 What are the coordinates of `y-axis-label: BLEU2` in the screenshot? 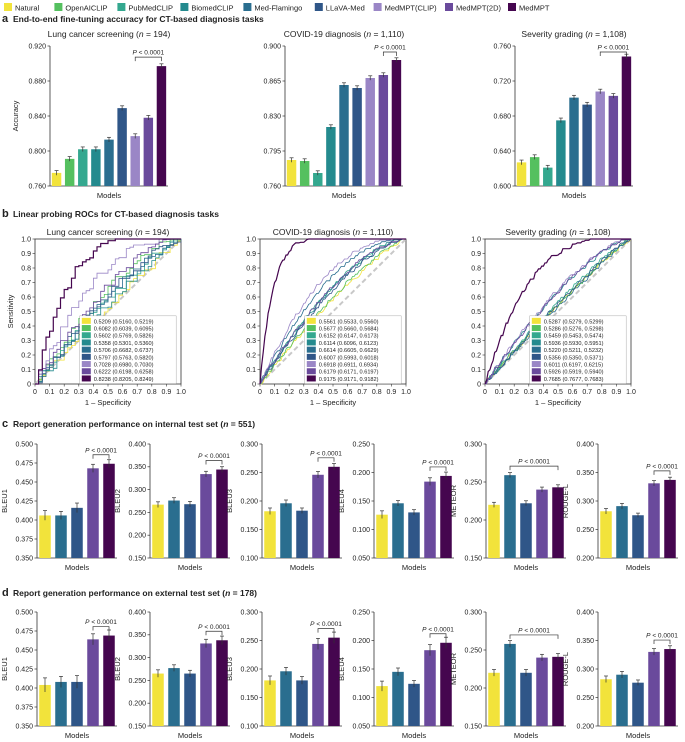 It's located at (117, 669).